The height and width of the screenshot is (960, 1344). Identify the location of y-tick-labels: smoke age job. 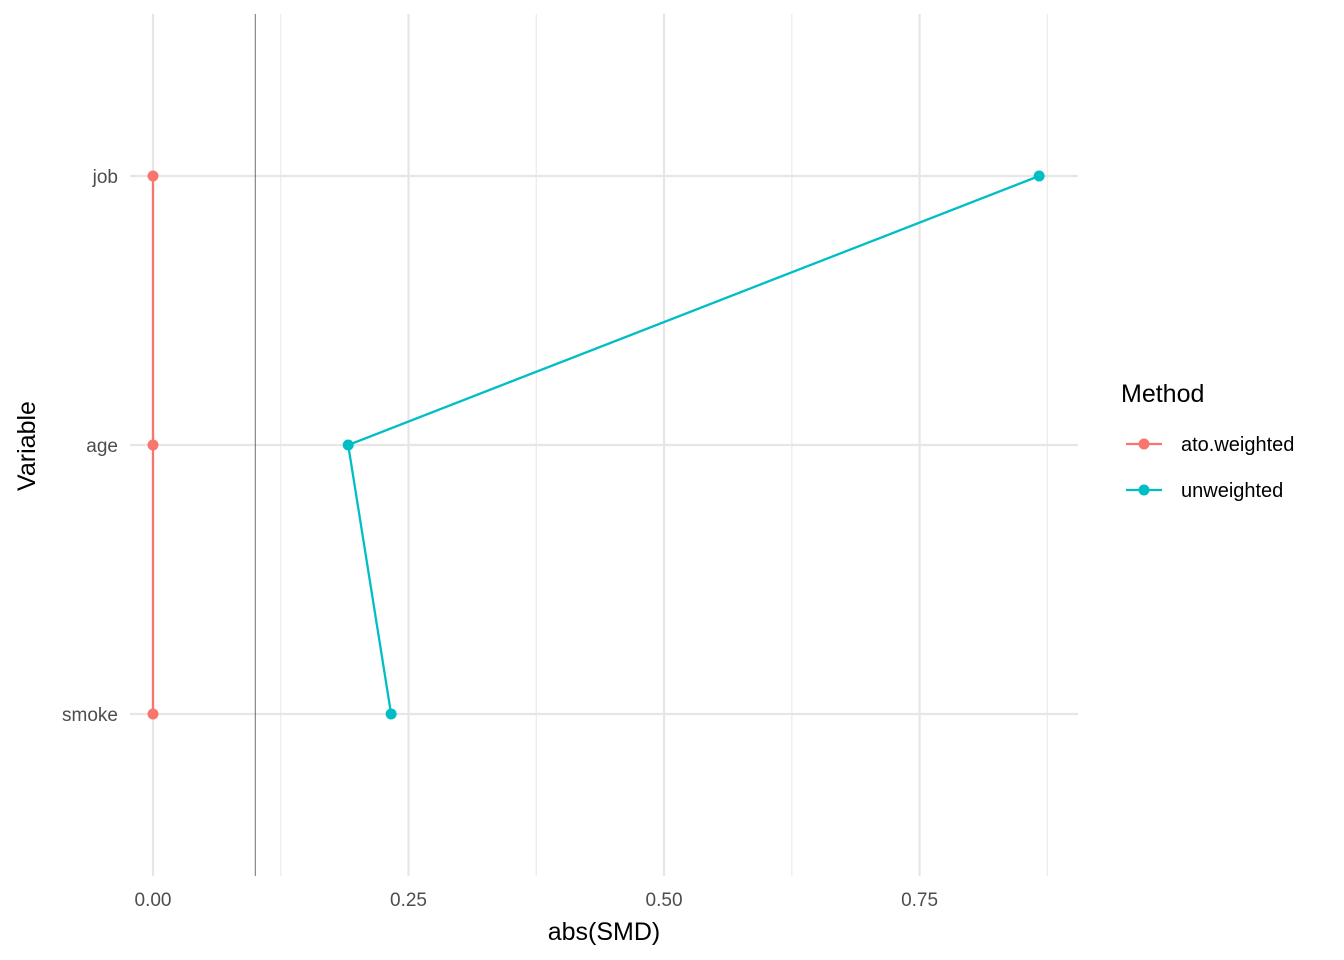
(90, 446).